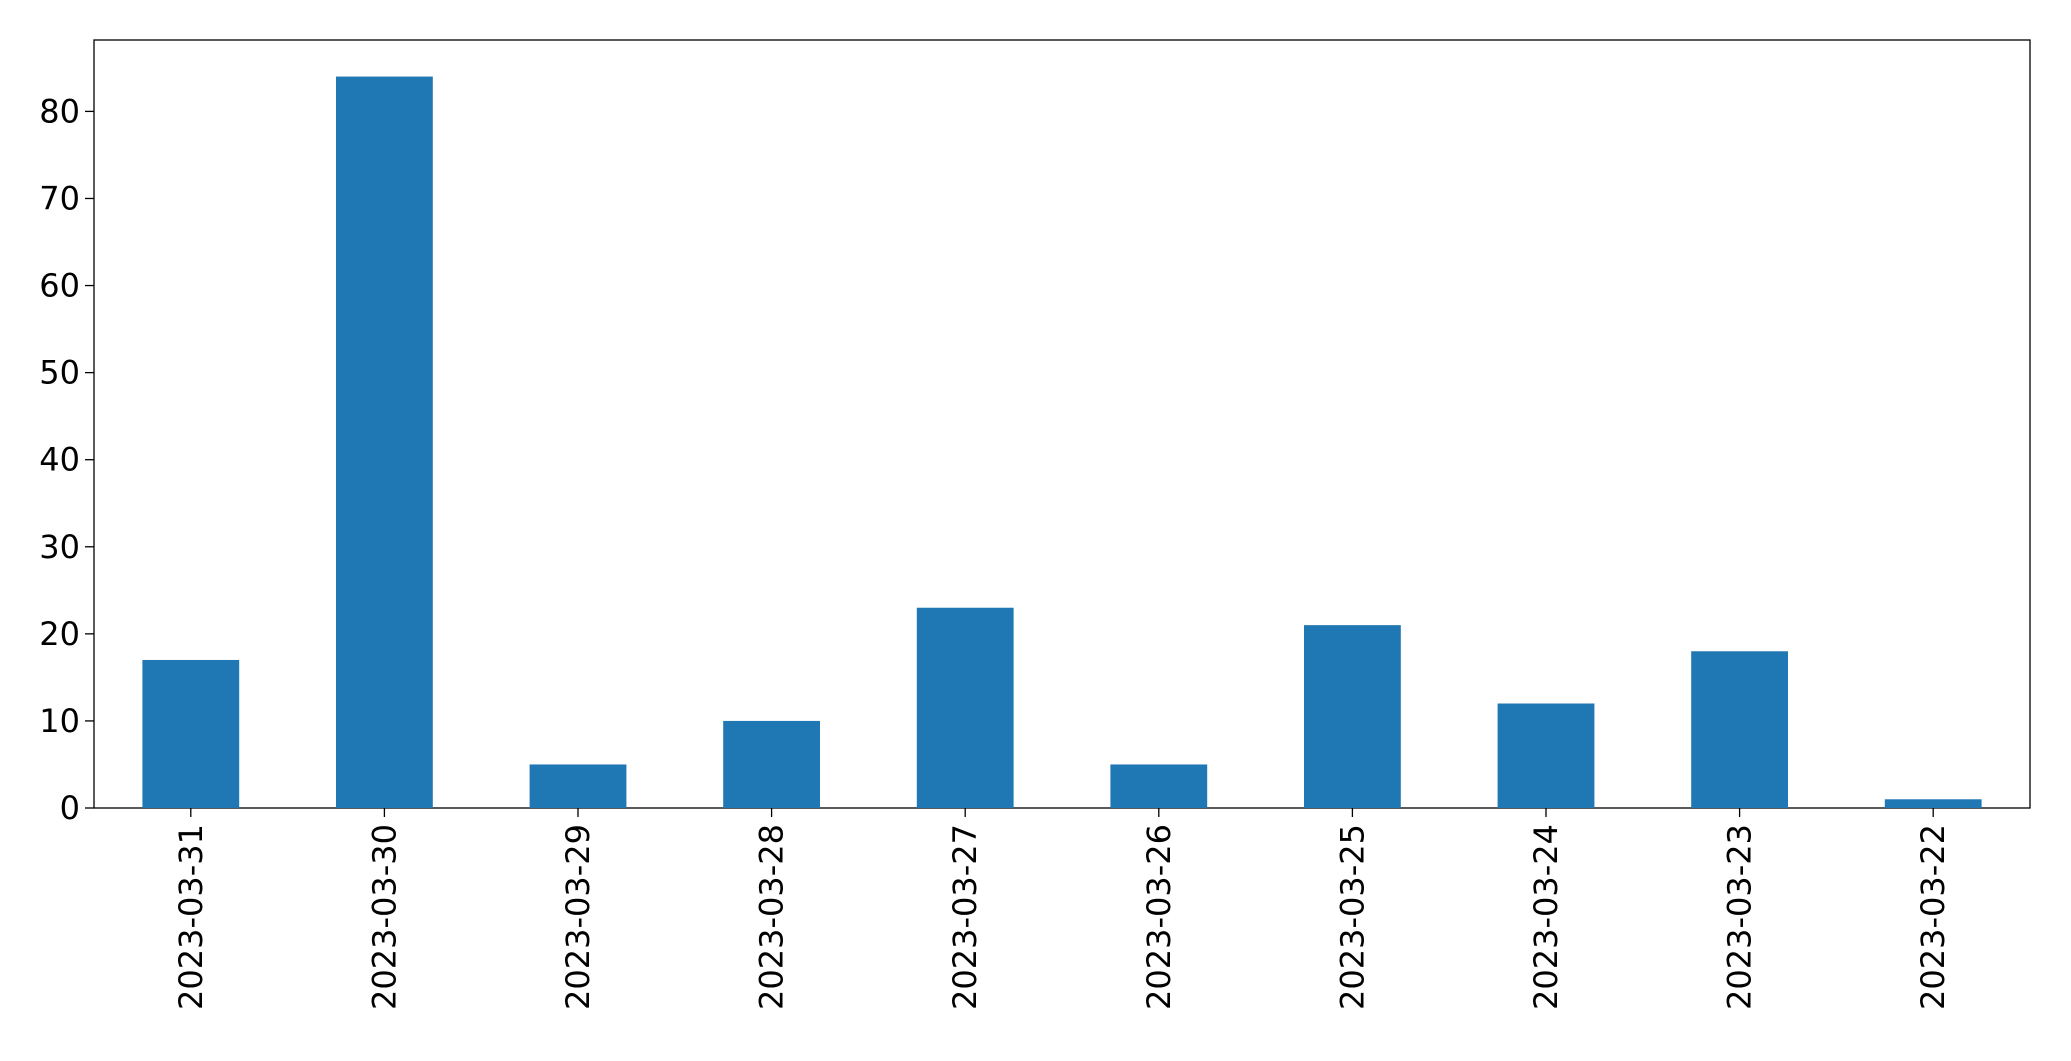 Image resolution: width=2071 pixels, height=1061 pixels. What do you see at coordinates (59, 634) in the screenshot?
I see `y-tick-label: 20` at bounding box center [59, 634].